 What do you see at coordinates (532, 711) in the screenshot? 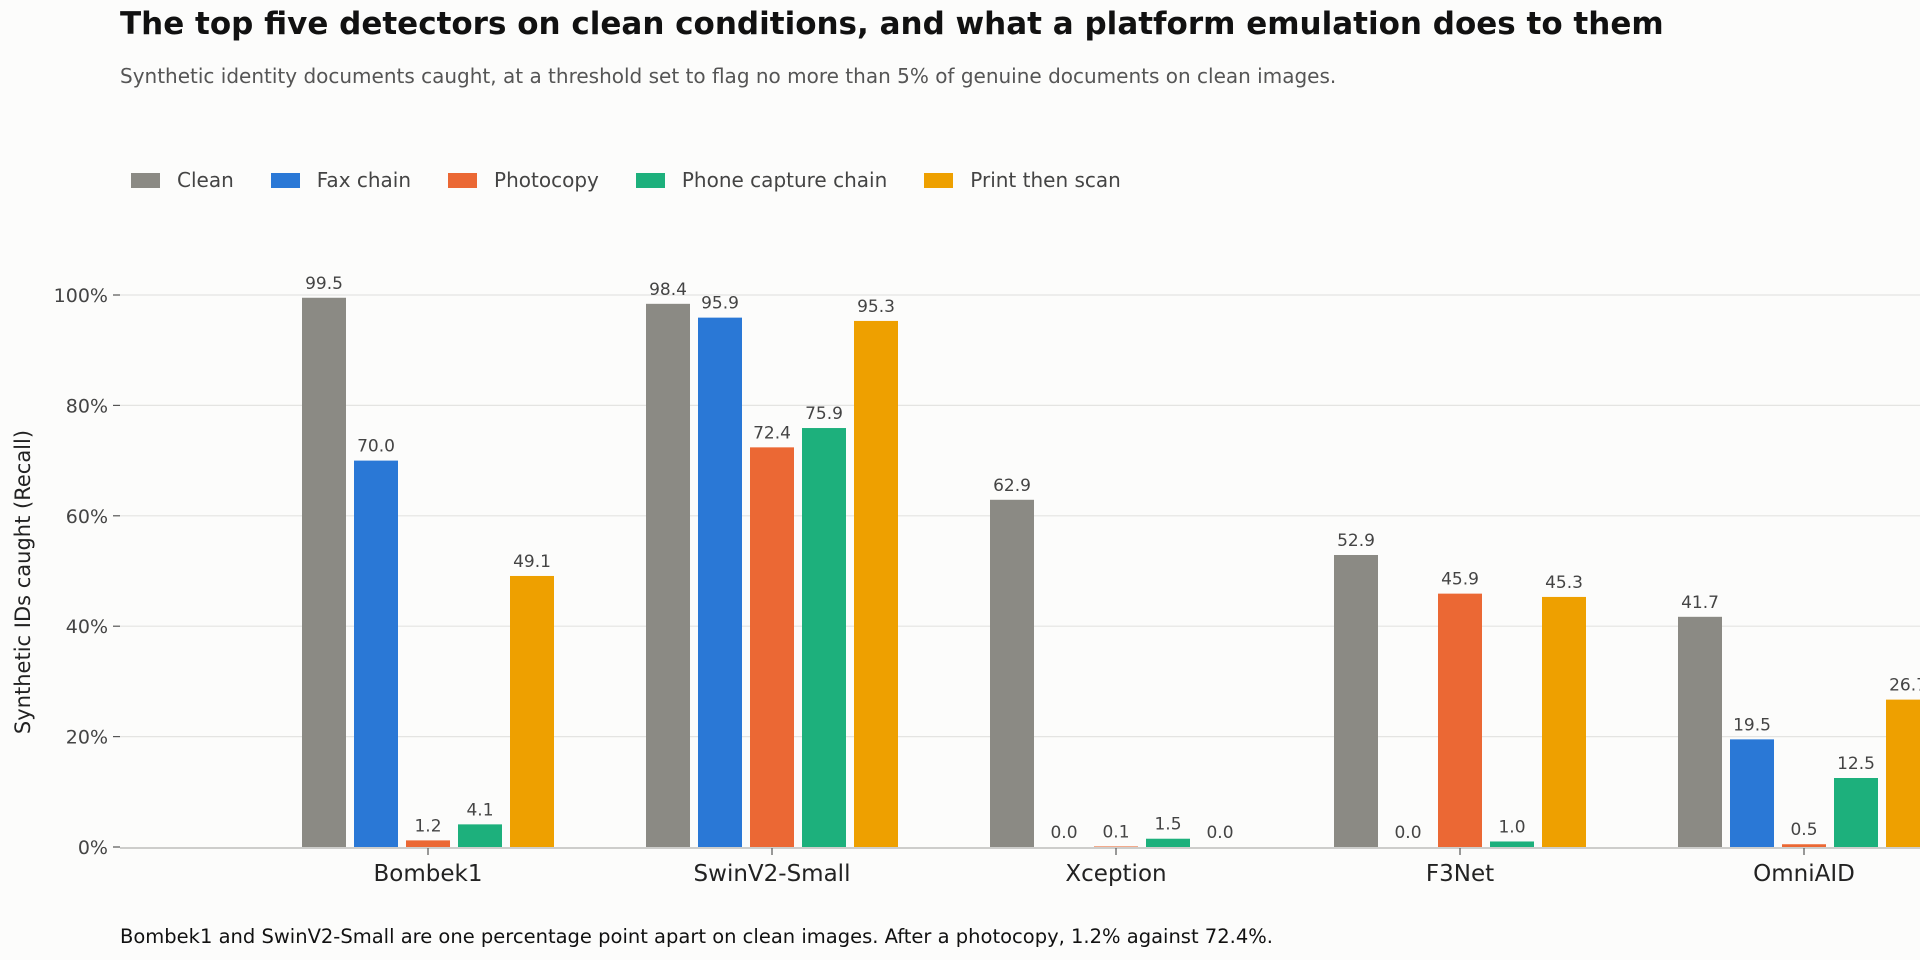
I see `bar-bombek1-print-then-scan` at bounding box center [532, 711].